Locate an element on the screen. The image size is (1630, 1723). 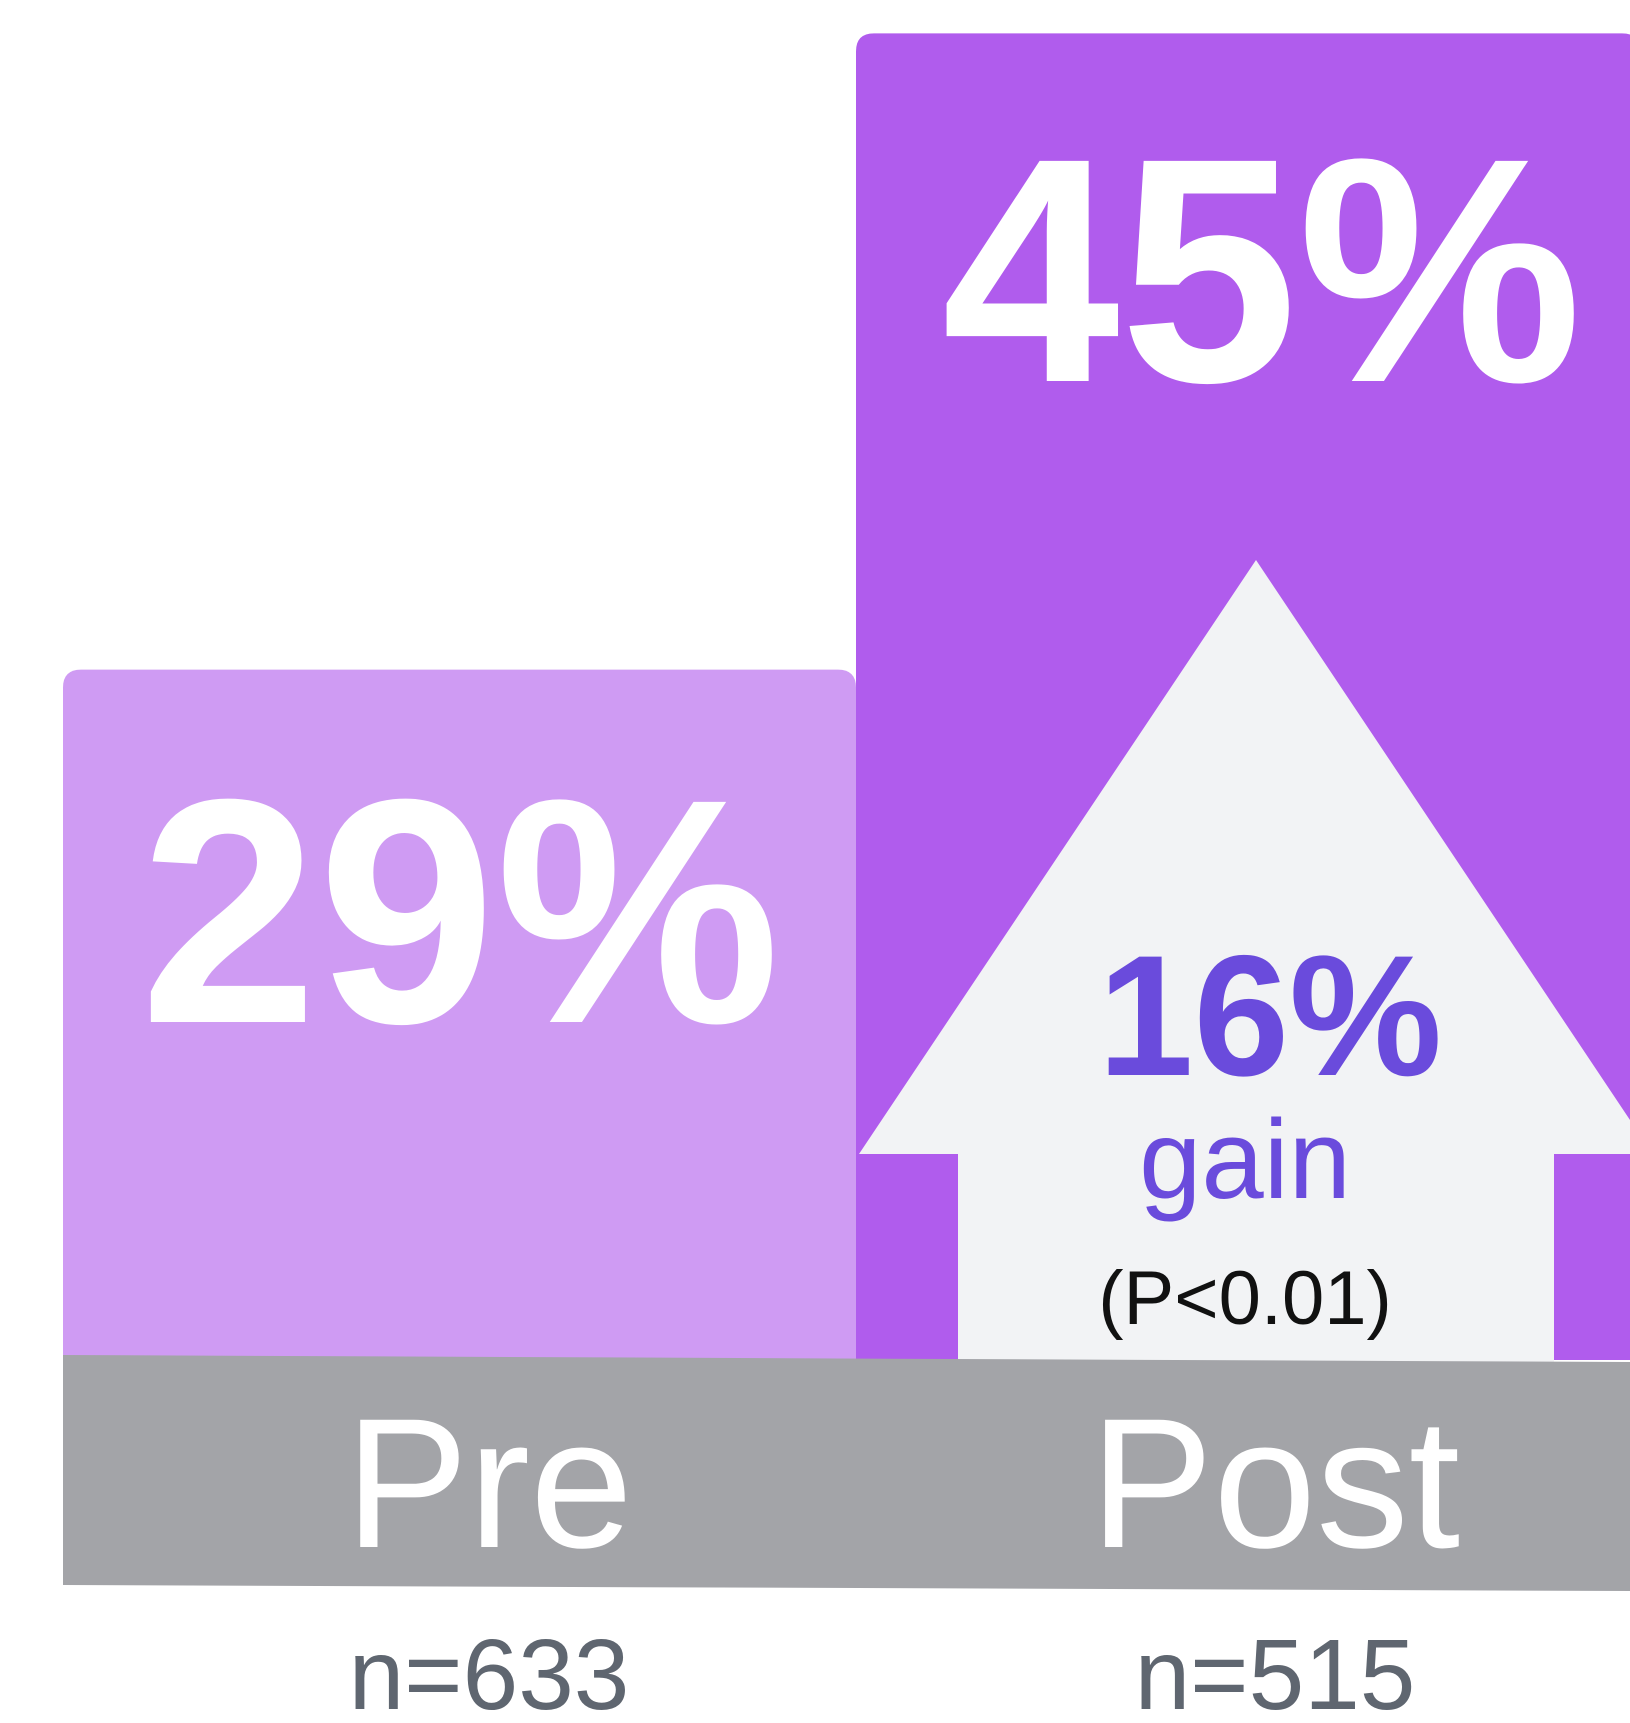
category-label: Pre is located at coordinates (489, 1484).